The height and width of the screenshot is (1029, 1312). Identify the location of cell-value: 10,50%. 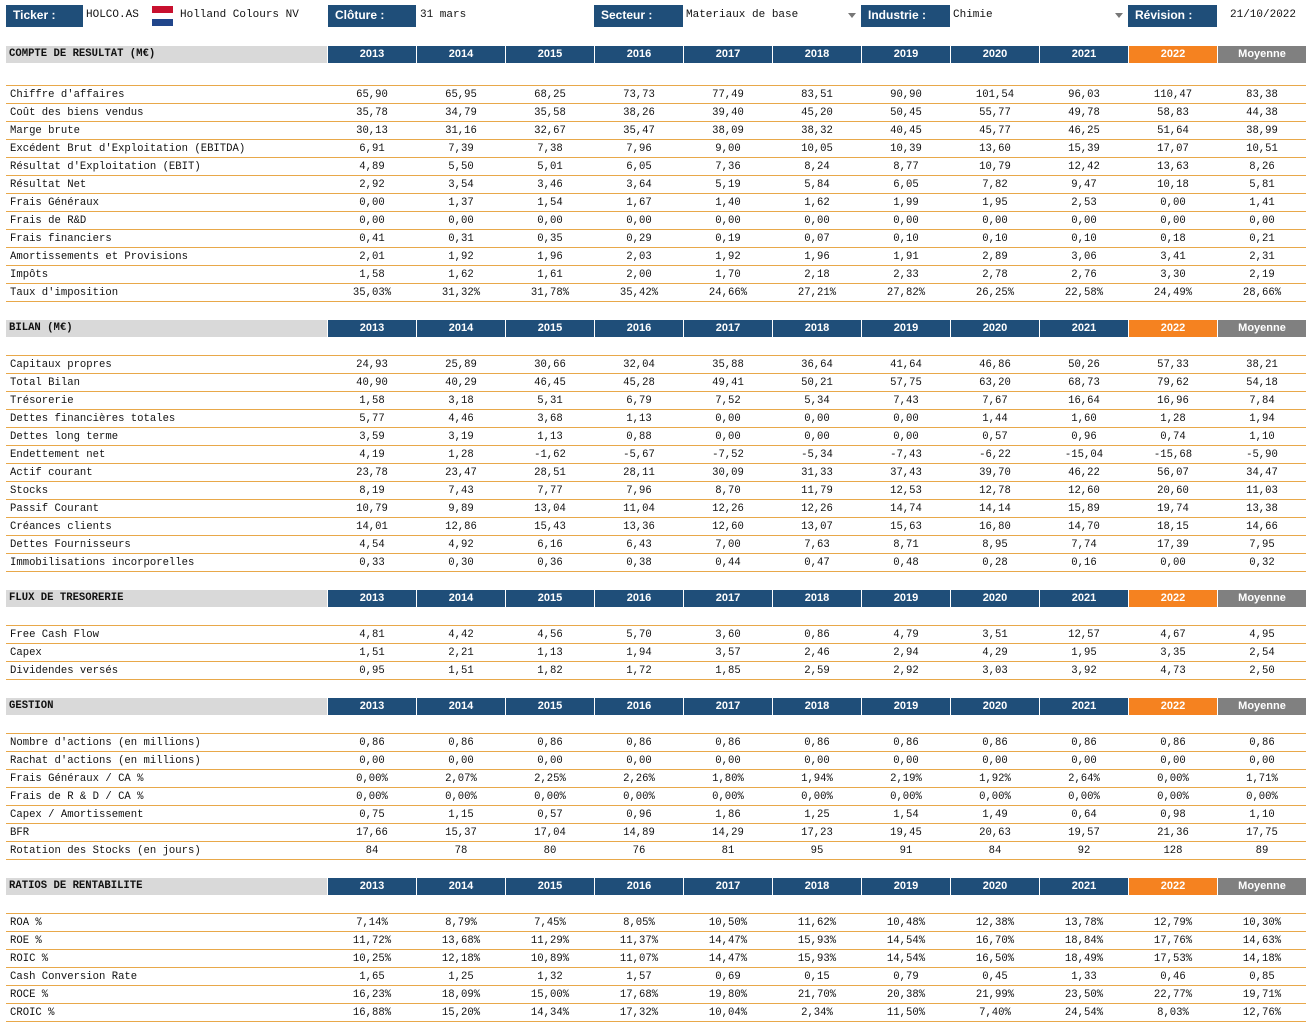
(728, 923).